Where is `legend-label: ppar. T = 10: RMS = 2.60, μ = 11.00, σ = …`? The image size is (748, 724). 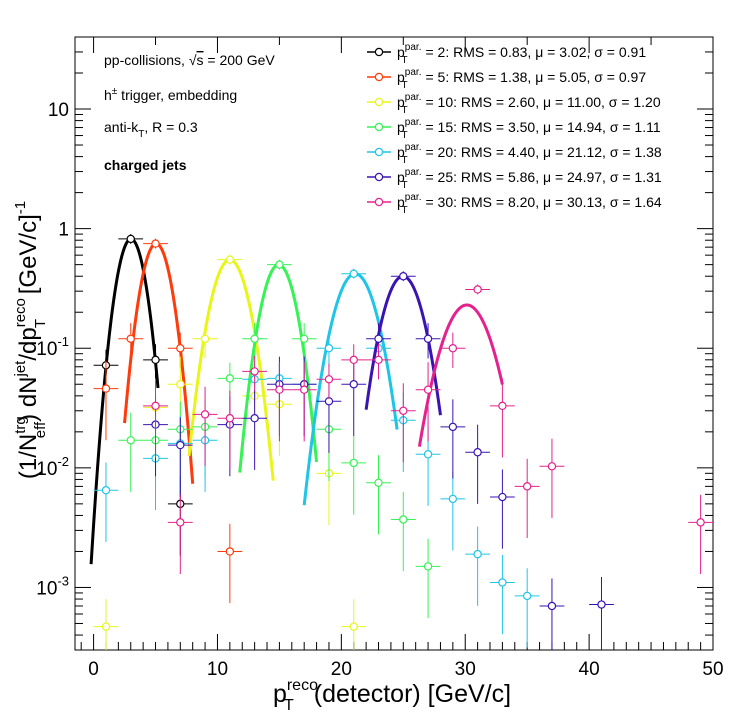
legend-label: ppar. T = 10: RMS = 2.60, μ = 11.00, σ = … is located at coordinates (529, 104).